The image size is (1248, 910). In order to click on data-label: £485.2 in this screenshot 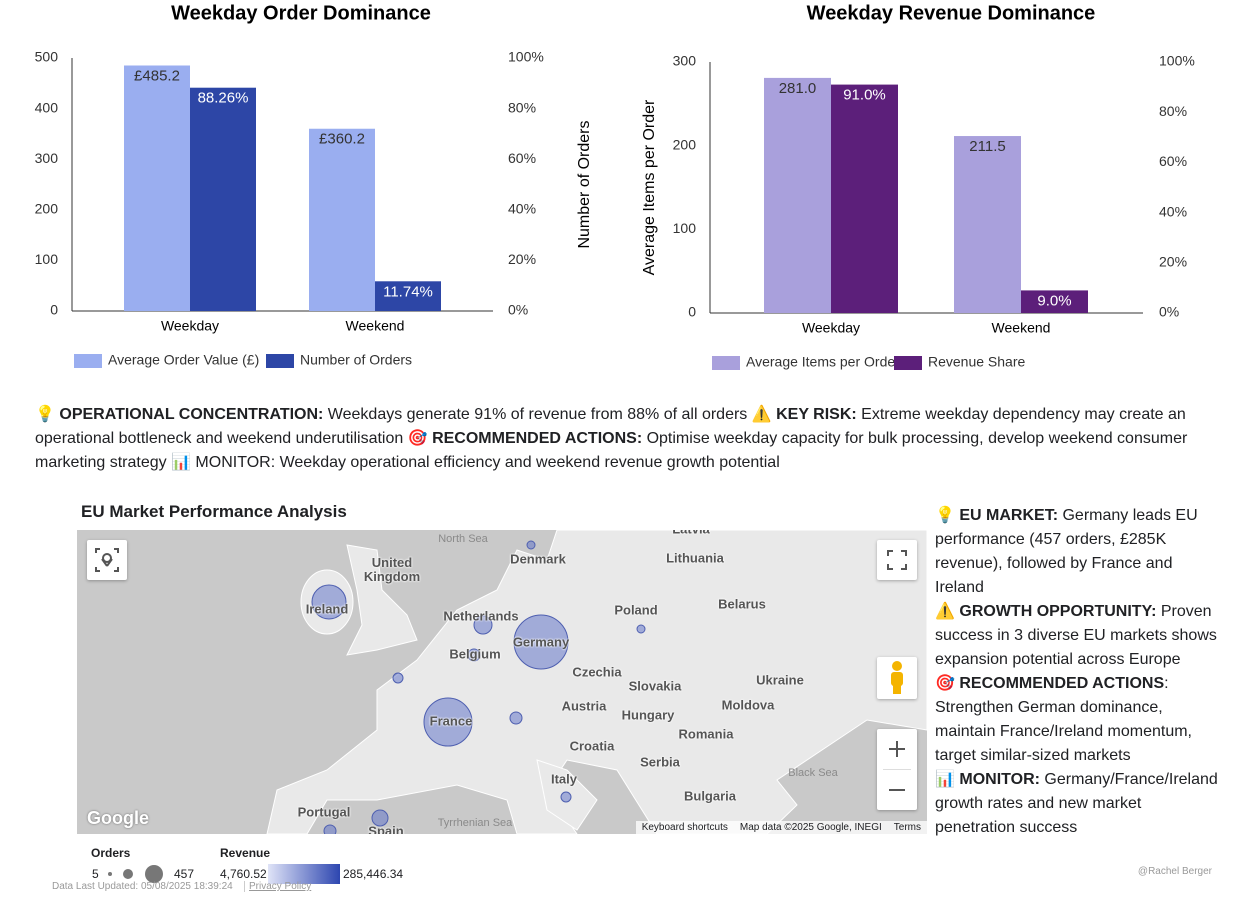, I will do `click(157, 75)`.